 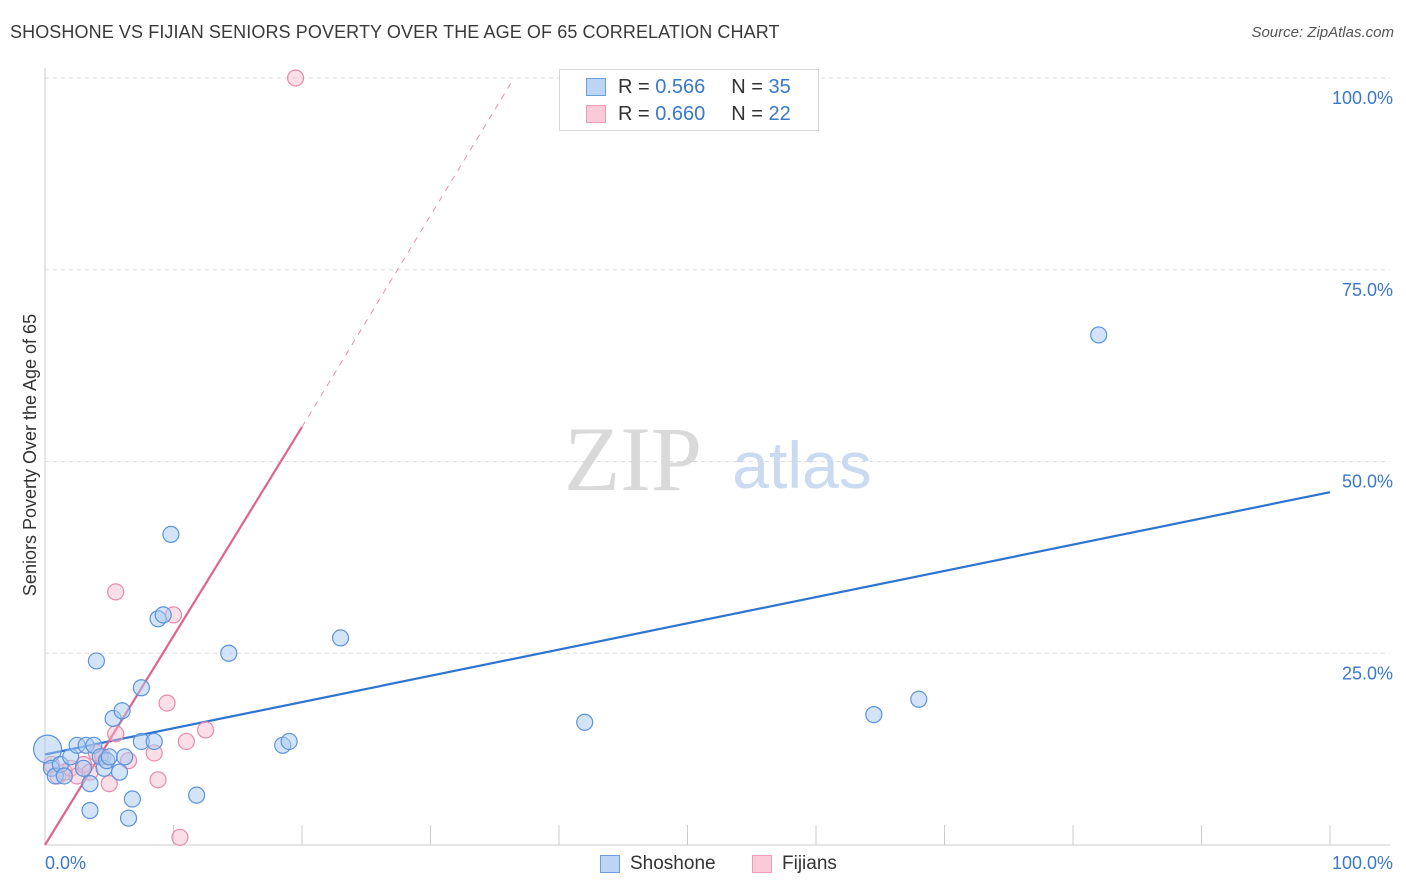 I want to click on x-tick-label: 100.0%, so click(x=1362, y=863).